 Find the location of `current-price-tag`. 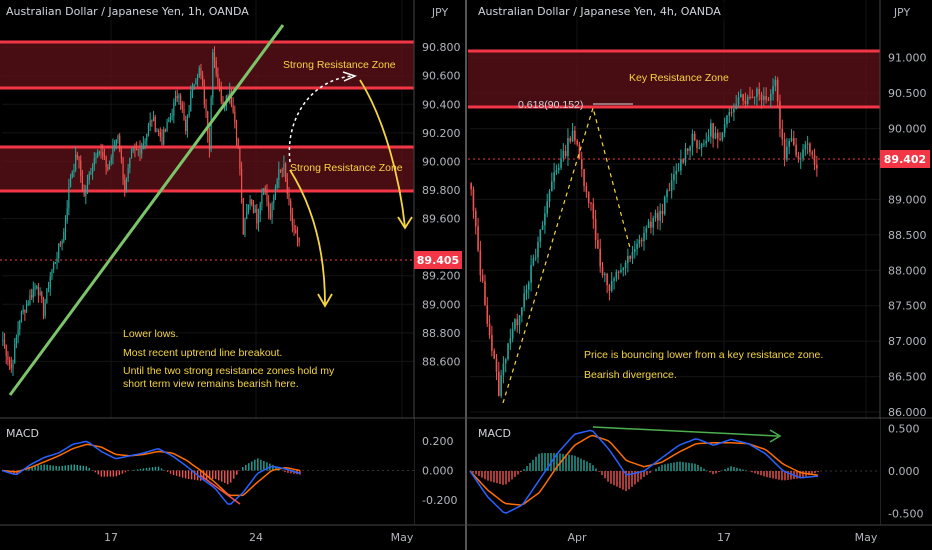

current-price-tag is located at coordinates (905, 159).